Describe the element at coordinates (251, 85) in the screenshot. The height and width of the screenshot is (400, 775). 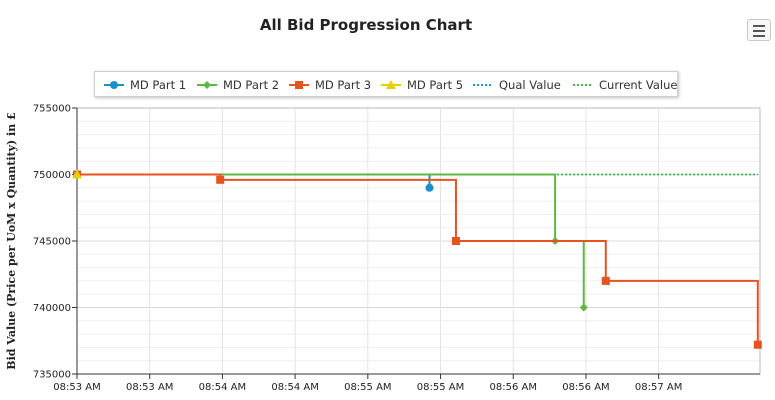
I see `legend-label: MD Part 2` at that location.